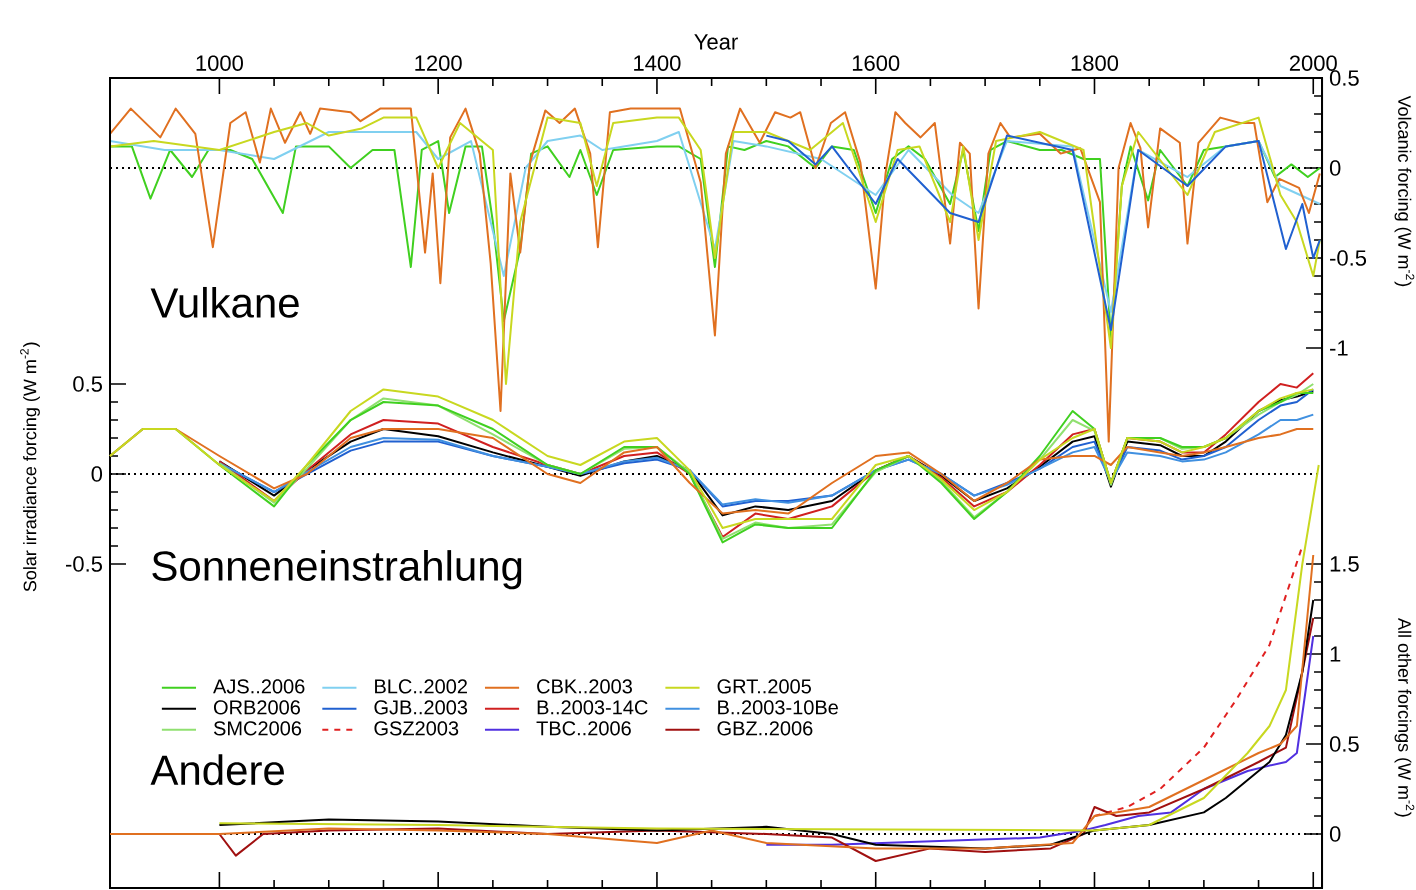 This screenshot has height=890, width=1416. I want to click on x-tick-label: 1400, so click(657, 63).